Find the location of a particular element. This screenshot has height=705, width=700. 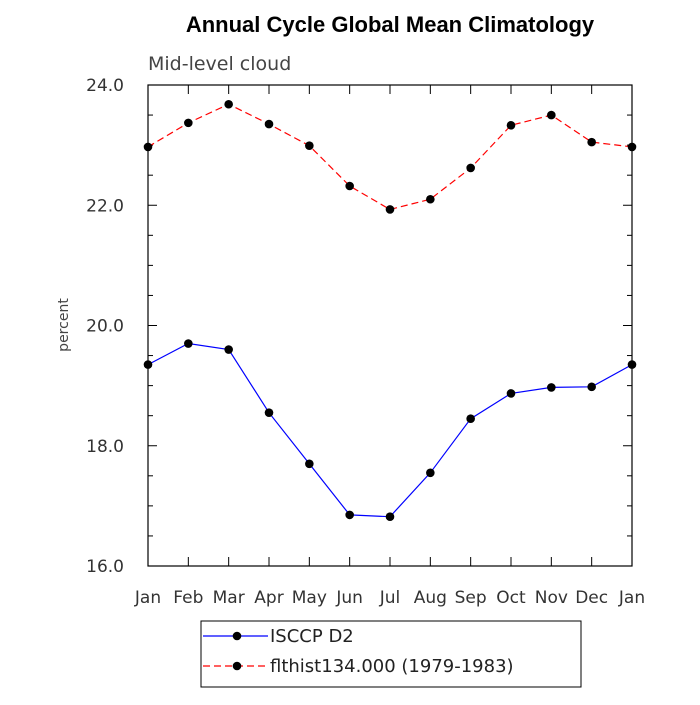

legend-marker-isccp is located at coordinates (237, 636).